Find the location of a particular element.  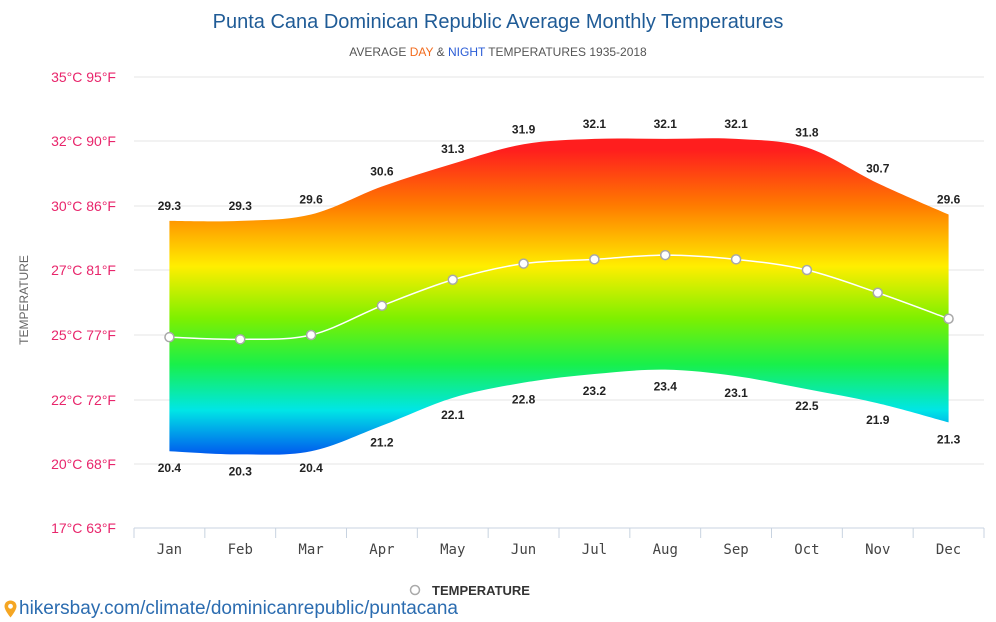

x-tick-label: Sep is located at coordinates (735, 550).